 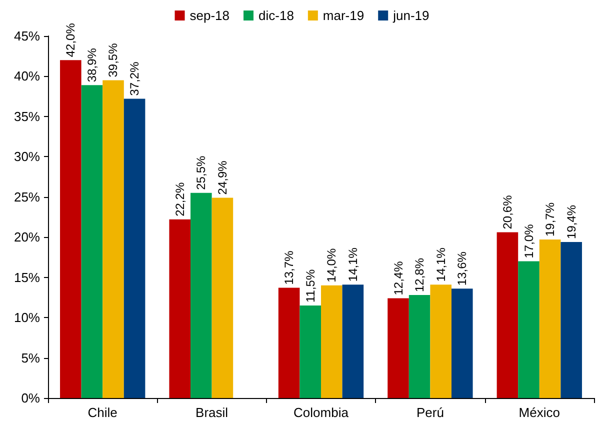 I want to click on y-tick-label: 20%, so click(x=27, y=237).